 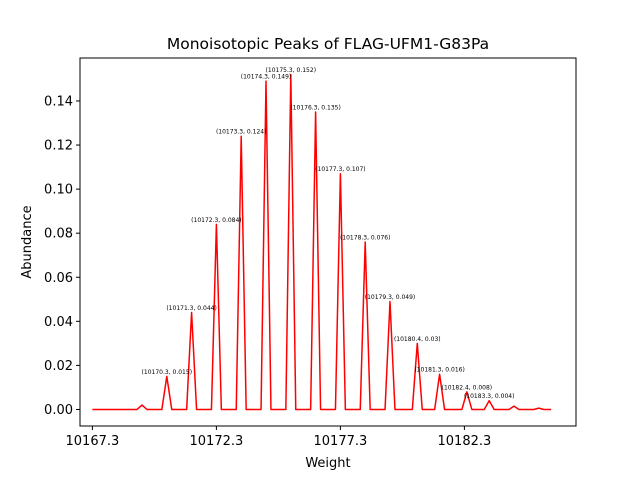 I want to click on chart-title: Monoisotopic Peaks of FLAG-UFM1-G83Pa, so click(x=328, y=44).